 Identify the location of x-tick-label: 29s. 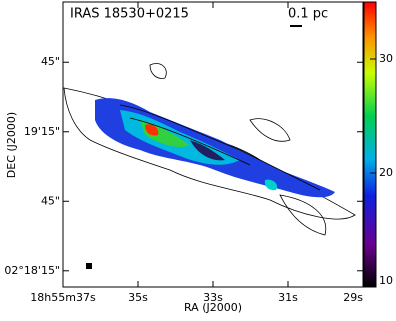
(353, 297).